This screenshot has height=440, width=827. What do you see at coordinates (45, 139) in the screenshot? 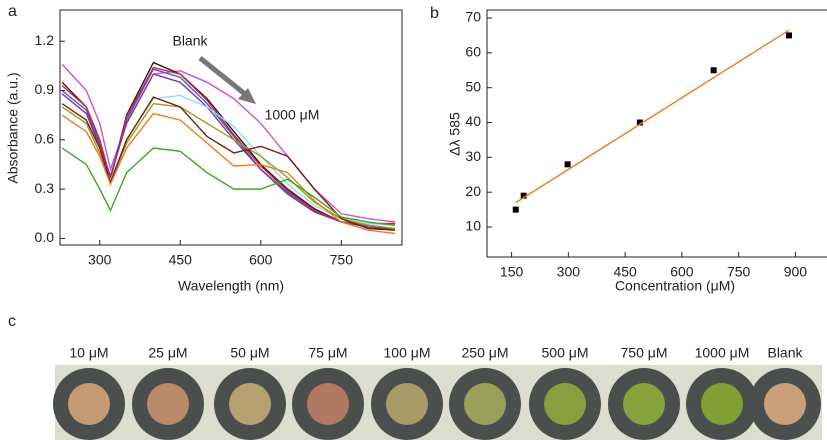
I see `y-tick-label: 0.6` at bounding box center [45, 139].